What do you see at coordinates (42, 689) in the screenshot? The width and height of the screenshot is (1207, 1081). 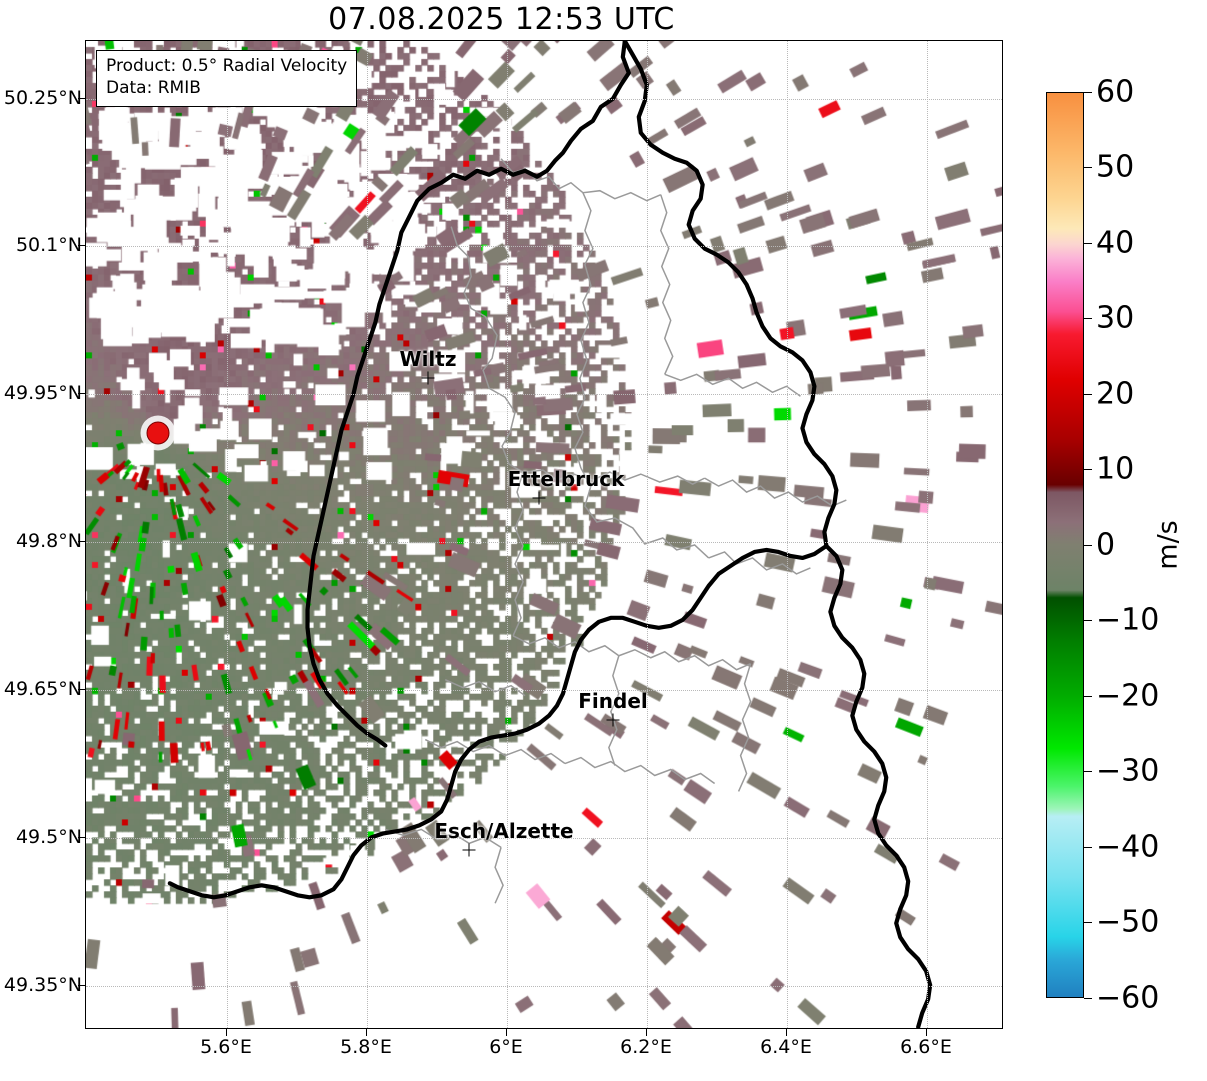 I see `ytick-label: 49.65°N` at bounding box center [42, 689].